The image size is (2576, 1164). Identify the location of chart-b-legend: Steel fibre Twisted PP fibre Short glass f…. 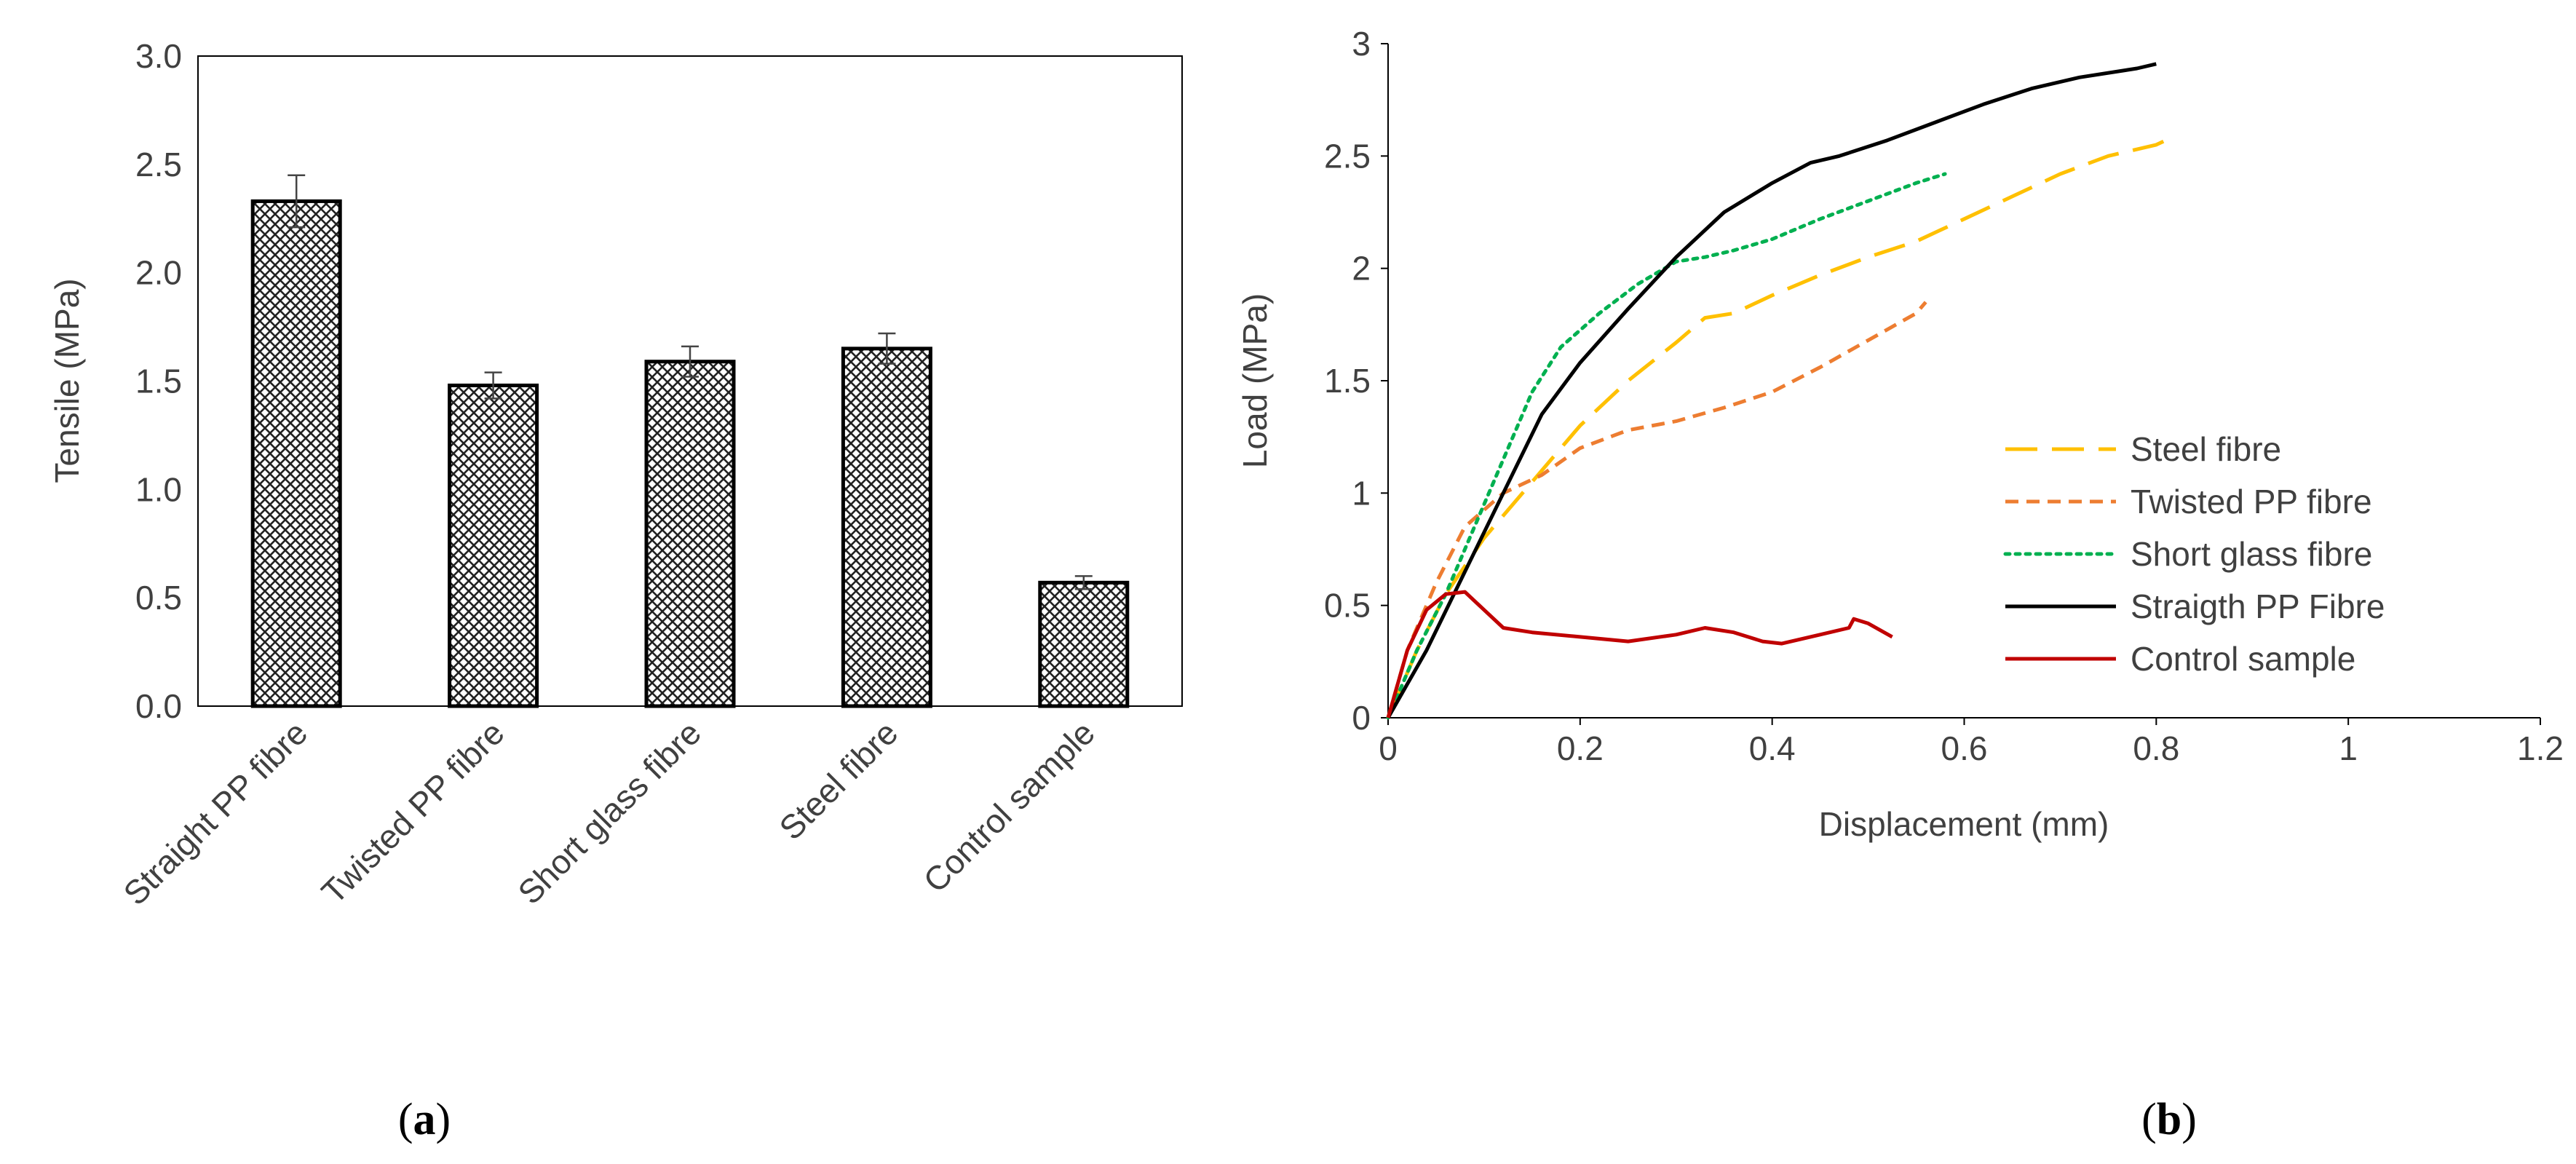
(2194, 554).